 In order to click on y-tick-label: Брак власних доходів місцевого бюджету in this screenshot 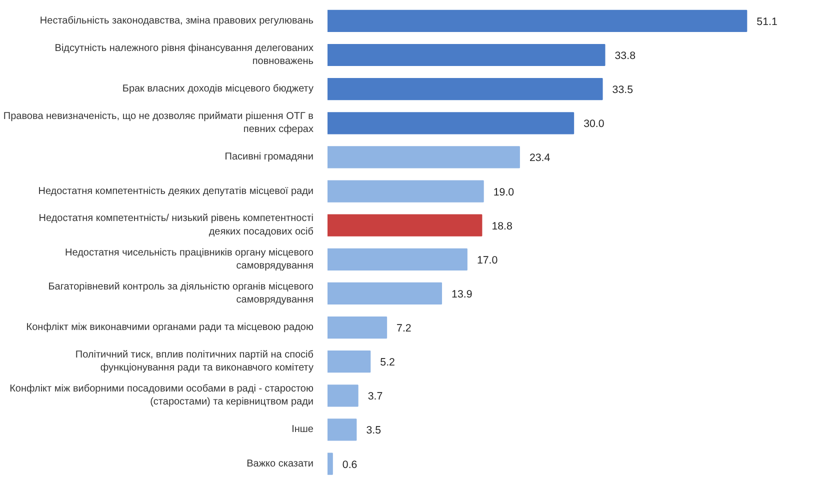, I will do `click(218, 89)`.